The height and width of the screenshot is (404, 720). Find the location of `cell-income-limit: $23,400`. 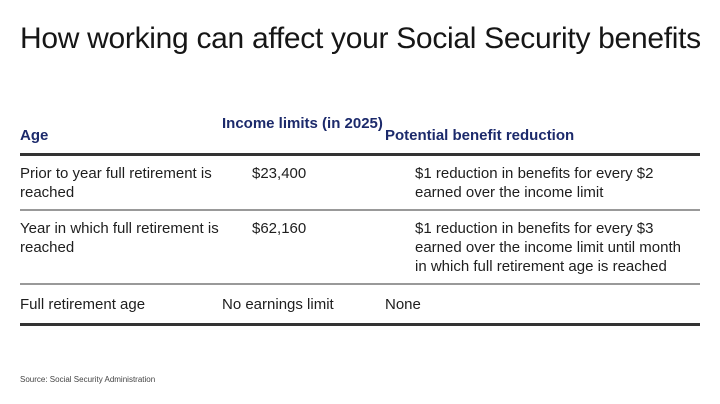

cell-income-limit: $23,400 is located at coordinates (279, 173).